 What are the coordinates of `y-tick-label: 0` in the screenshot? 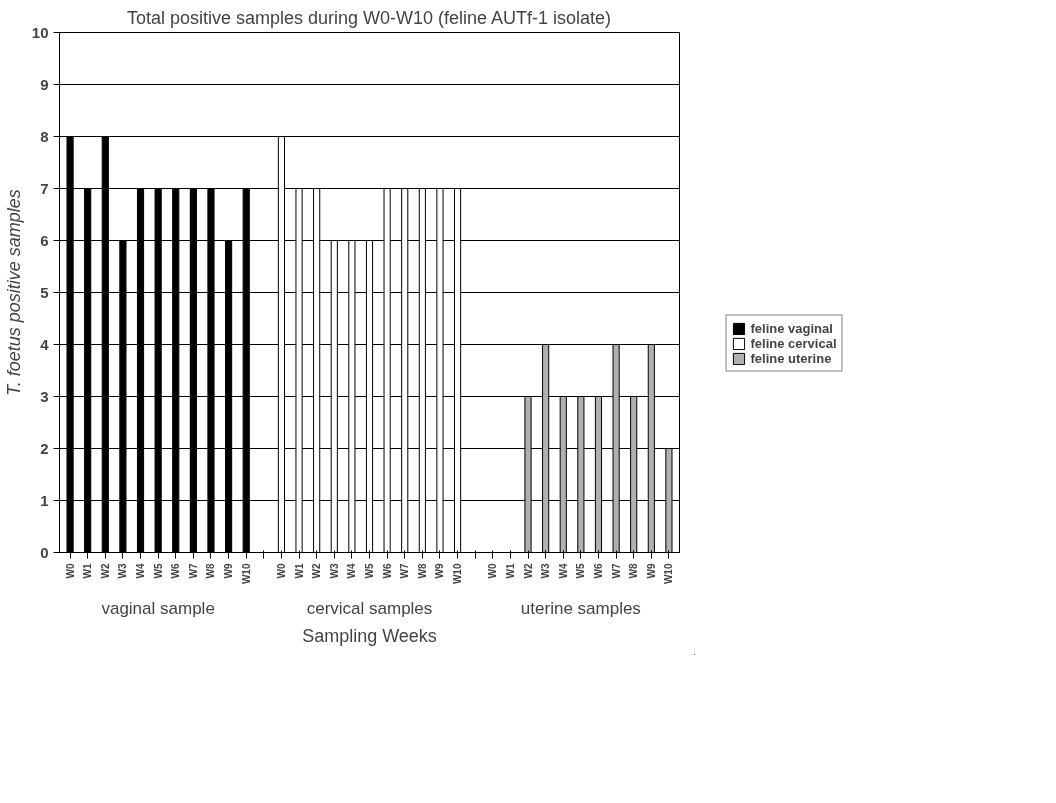 It's located at (44, 552).